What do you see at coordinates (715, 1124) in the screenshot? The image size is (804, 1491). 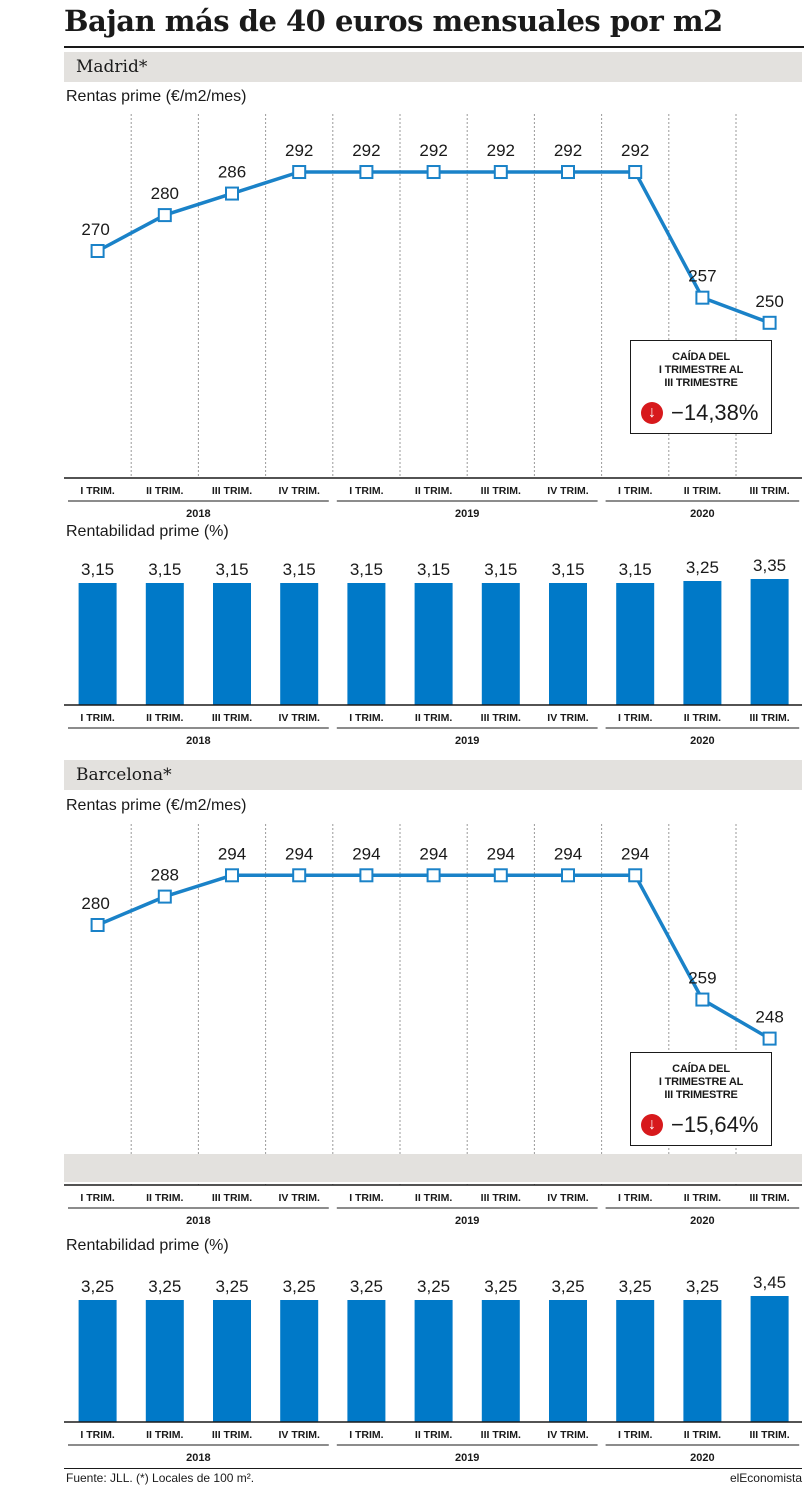 I see `barcelona-callout-value: −15,64%` at bounding box center [715, 1124].